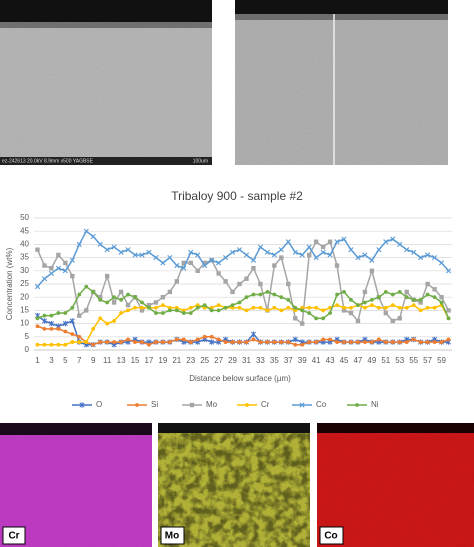  I want to click on x-tick-label: 11, so click(107, 360).